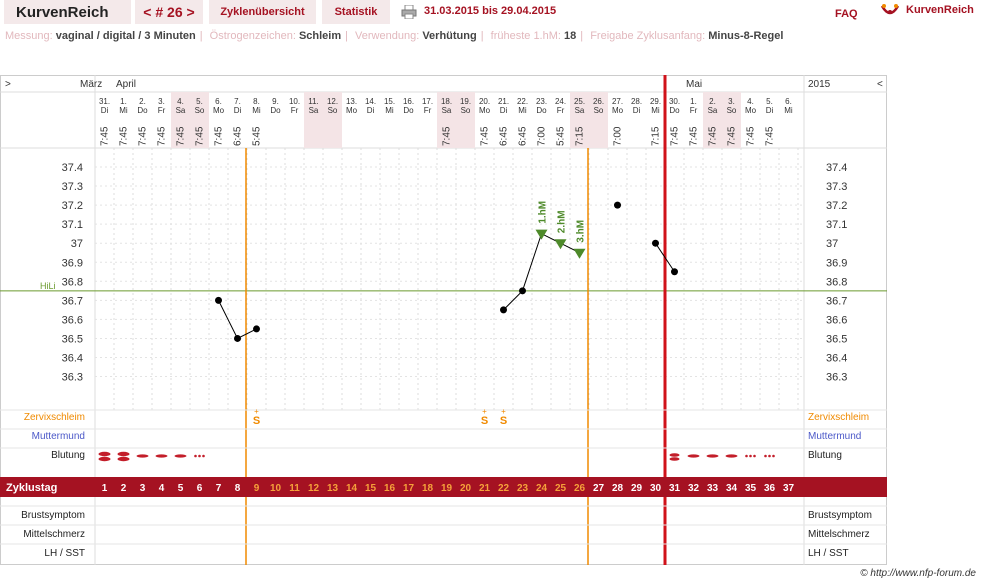 The height and width of the screenshot is (583, 981). I want to click on day-number: 11., so click(313, 101).